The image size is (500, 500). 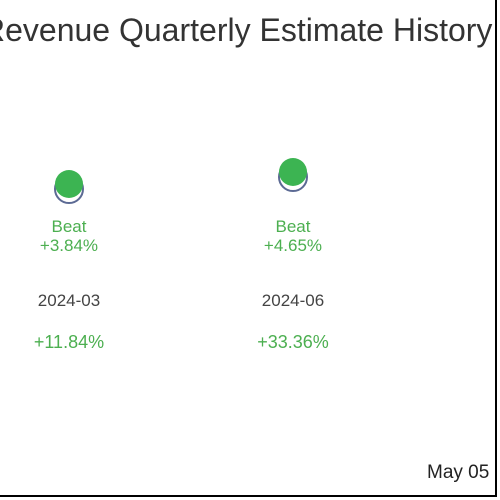 I want to click on surprise-label-1: +3.84%, so click(x=69, y=245).